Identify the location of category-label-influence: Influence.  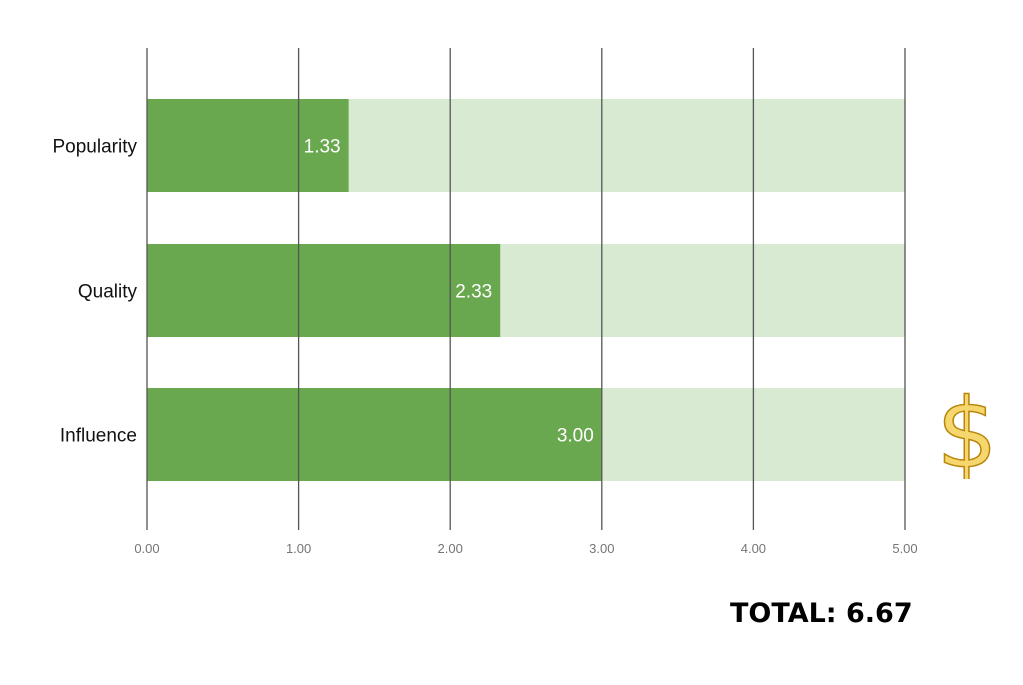
(98, 436).